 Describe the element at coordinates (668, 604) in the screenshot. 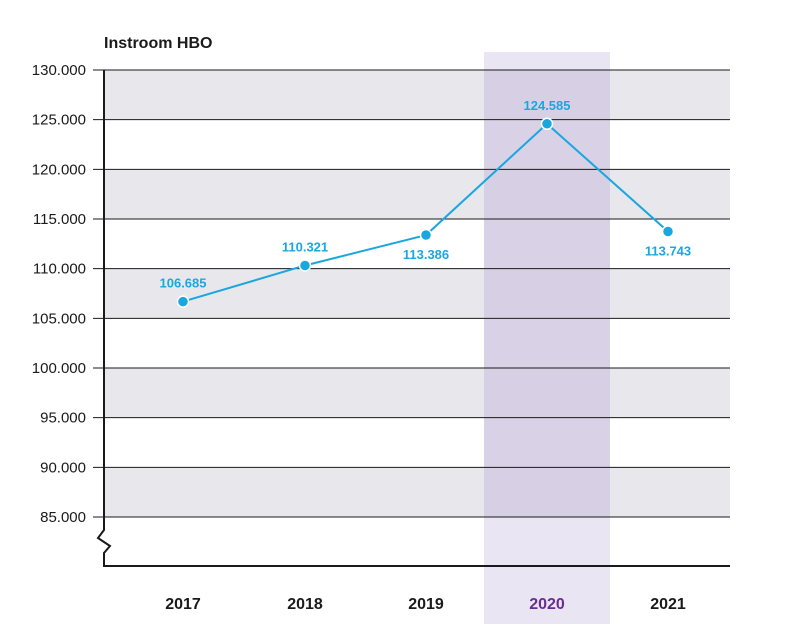

I see `x-tick-label: 2021` at that location.